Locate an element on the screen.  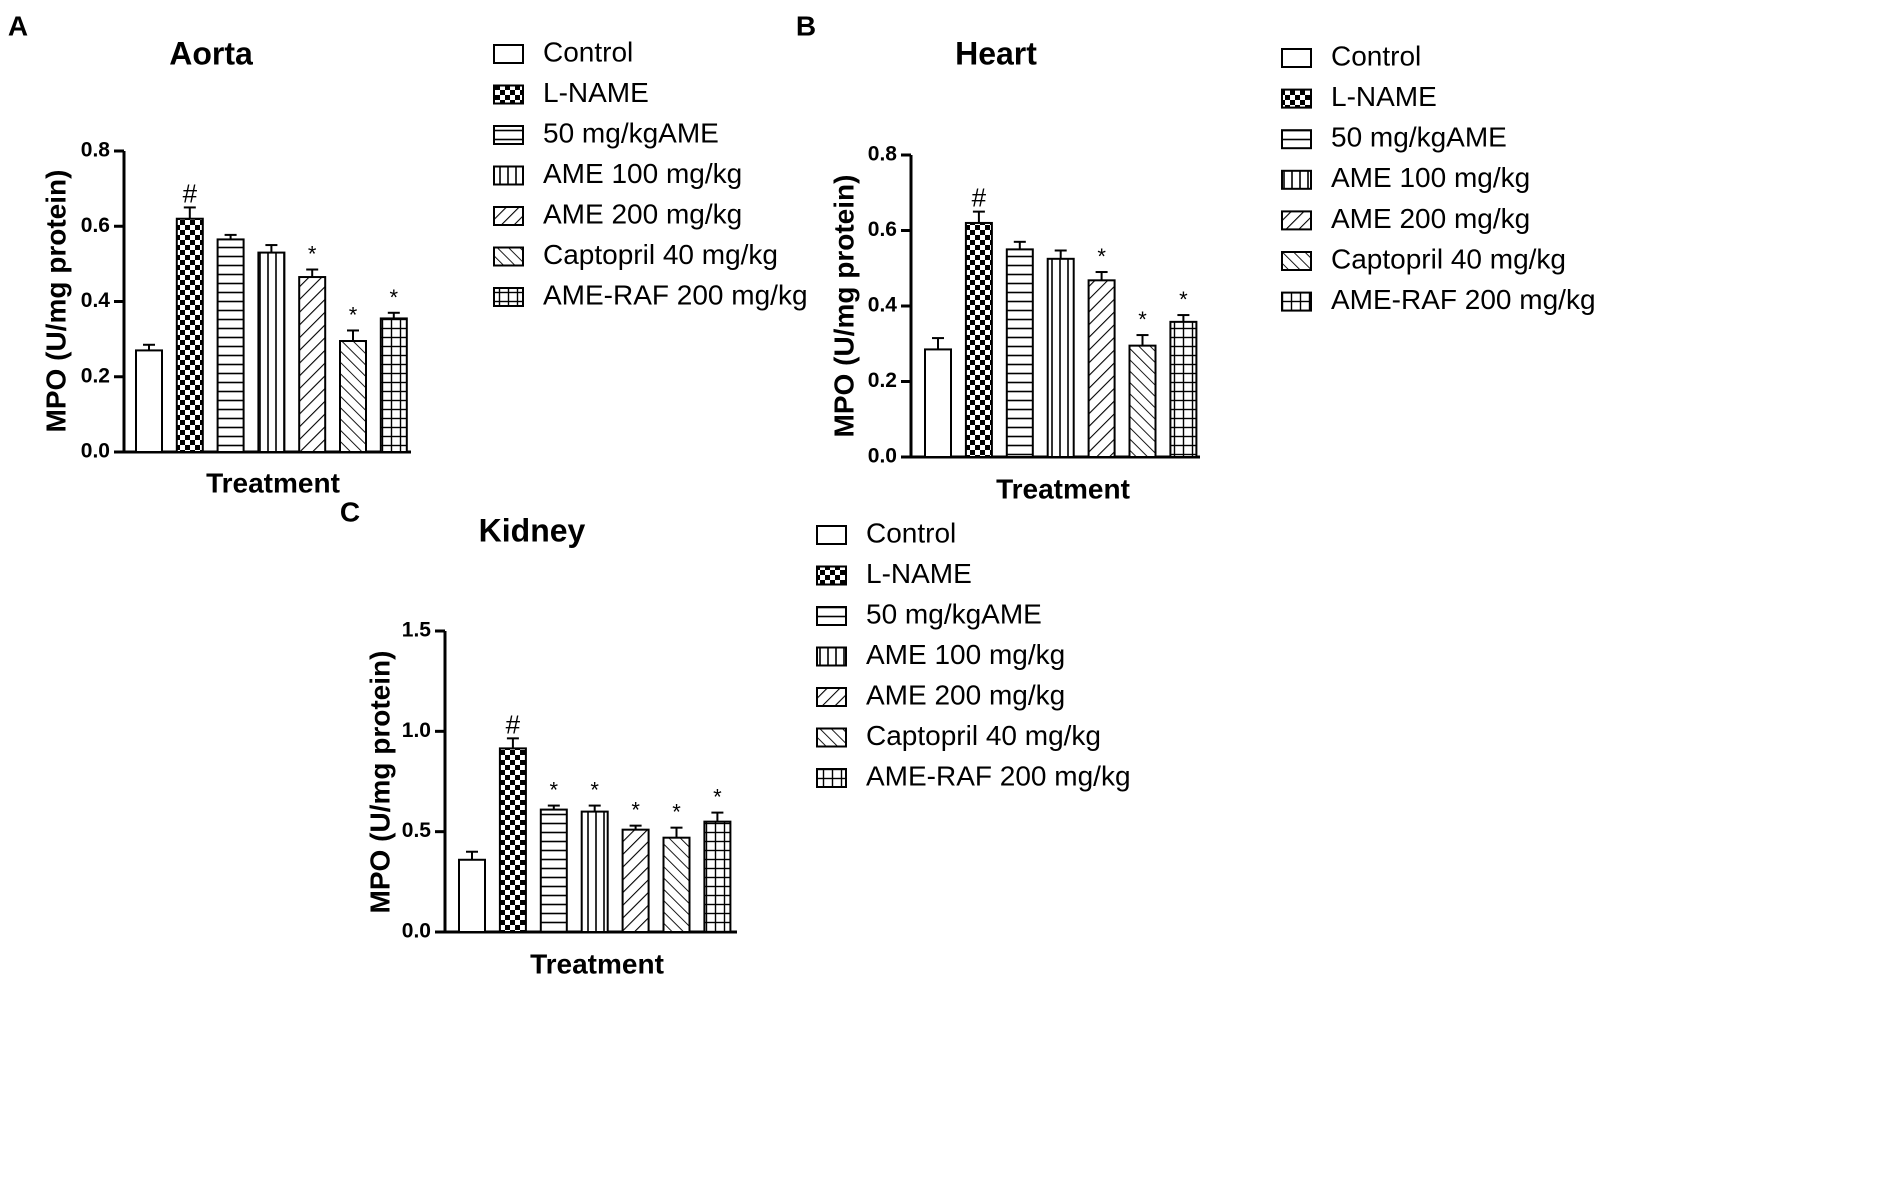
chart-title: Kidney is located at coordinates (532, 530).